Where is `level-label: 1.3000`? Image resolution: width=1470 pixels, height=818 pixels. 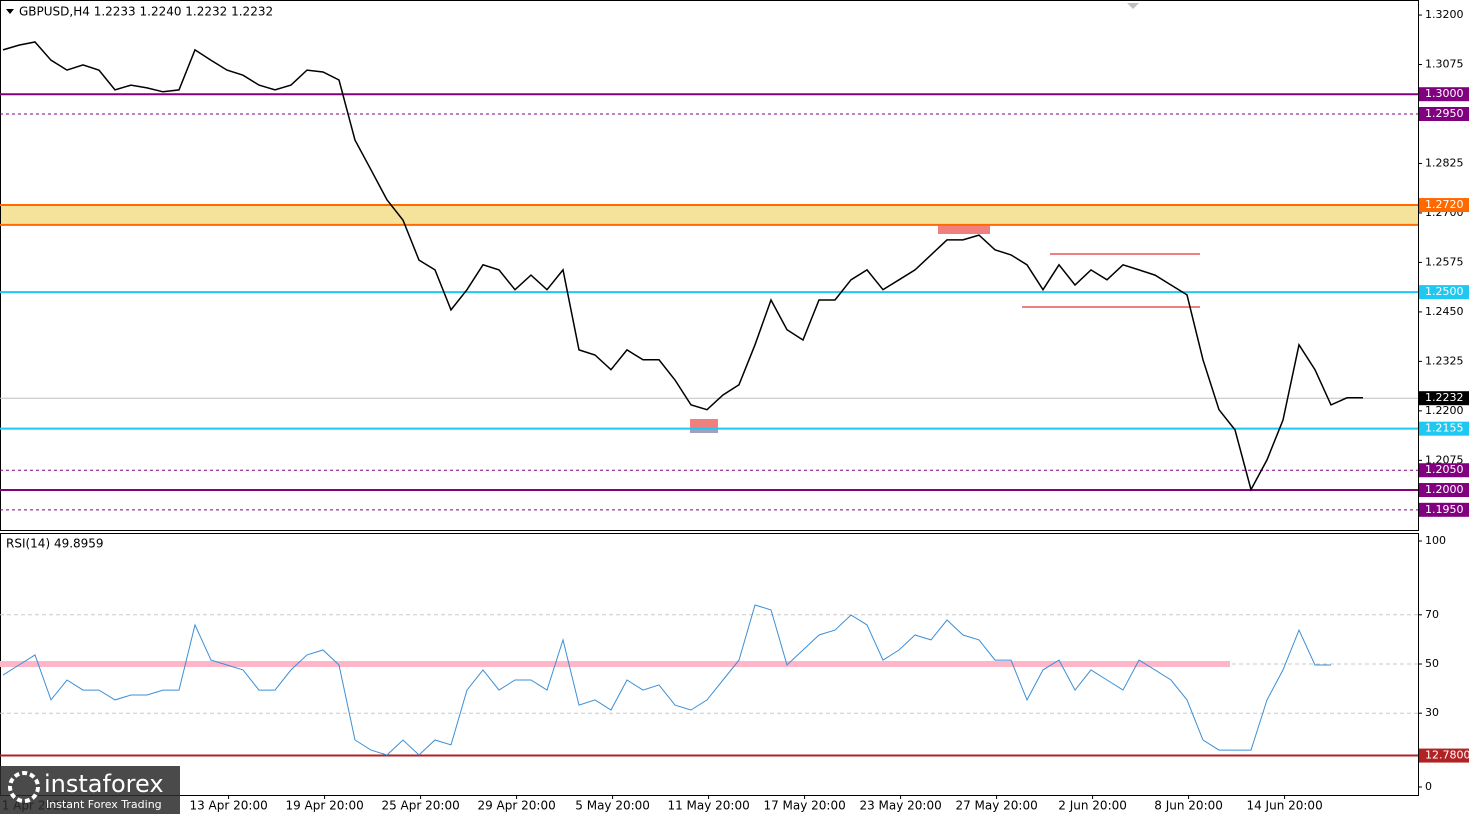 level-label: 1.3000 is located at coordinates (1444, 93).